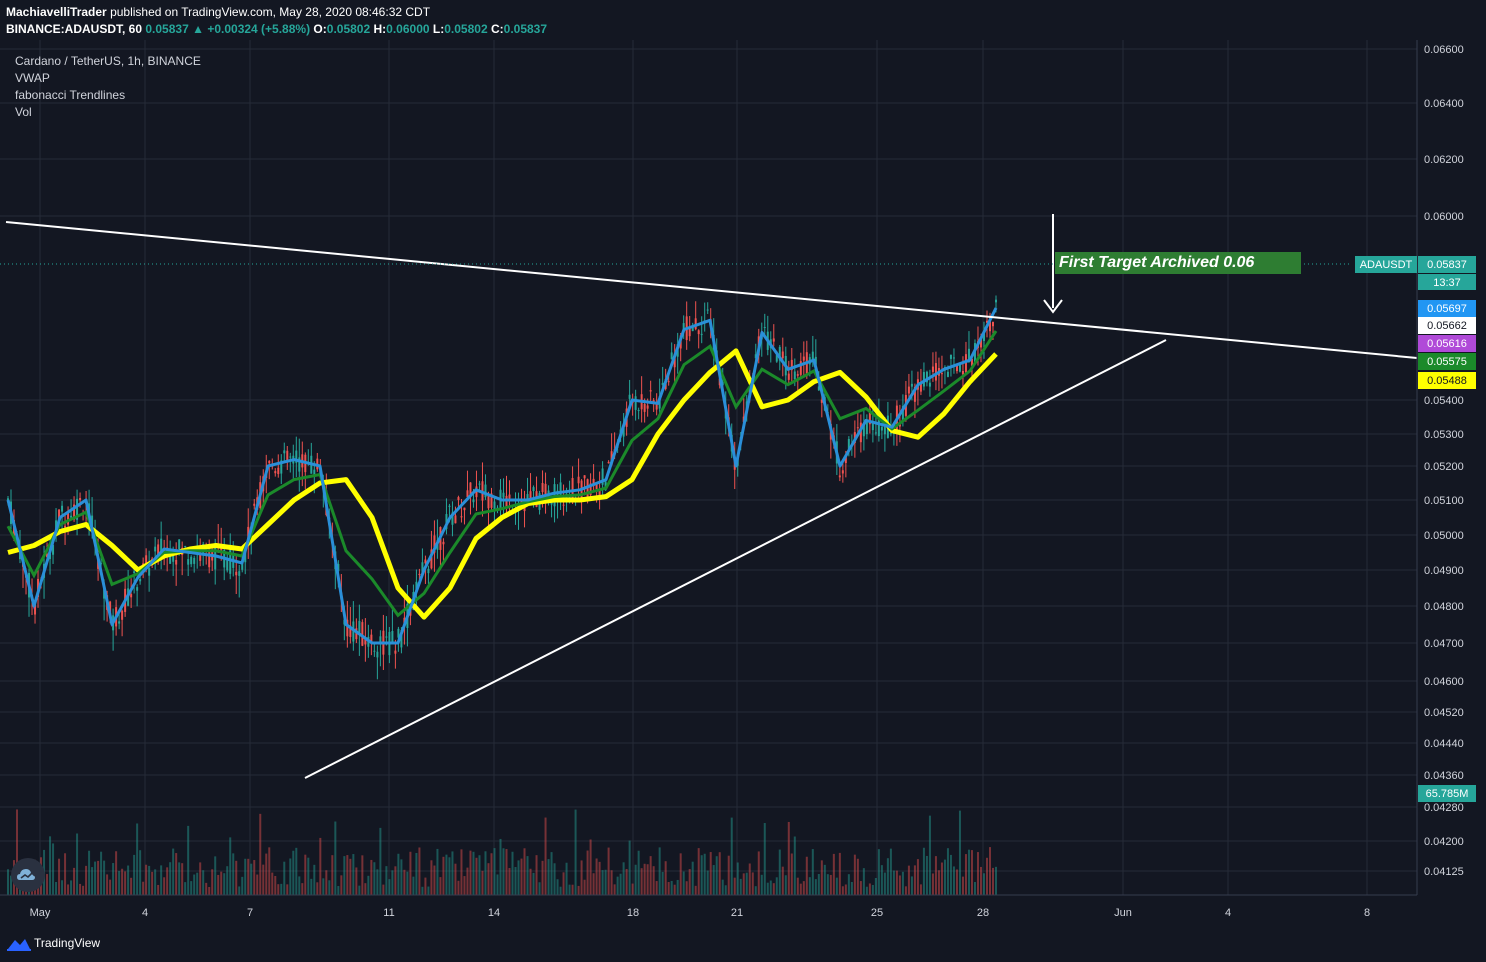  What do you see at coordinates (32, 78) in the screenshot?
I see `legend-vwap: VWAP` at bounding box center [32, 78].